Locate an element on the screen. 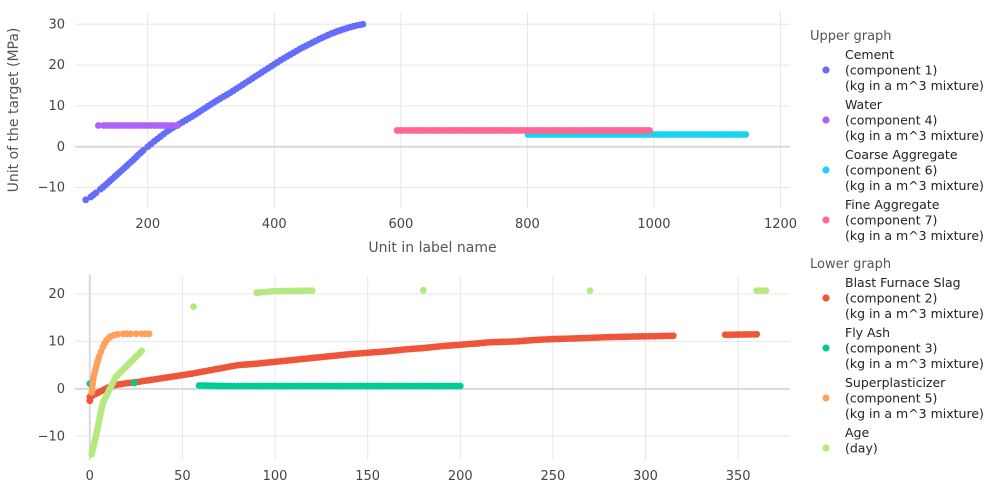  legend-group-title: Lower graph is located at coordinates (850, 264).